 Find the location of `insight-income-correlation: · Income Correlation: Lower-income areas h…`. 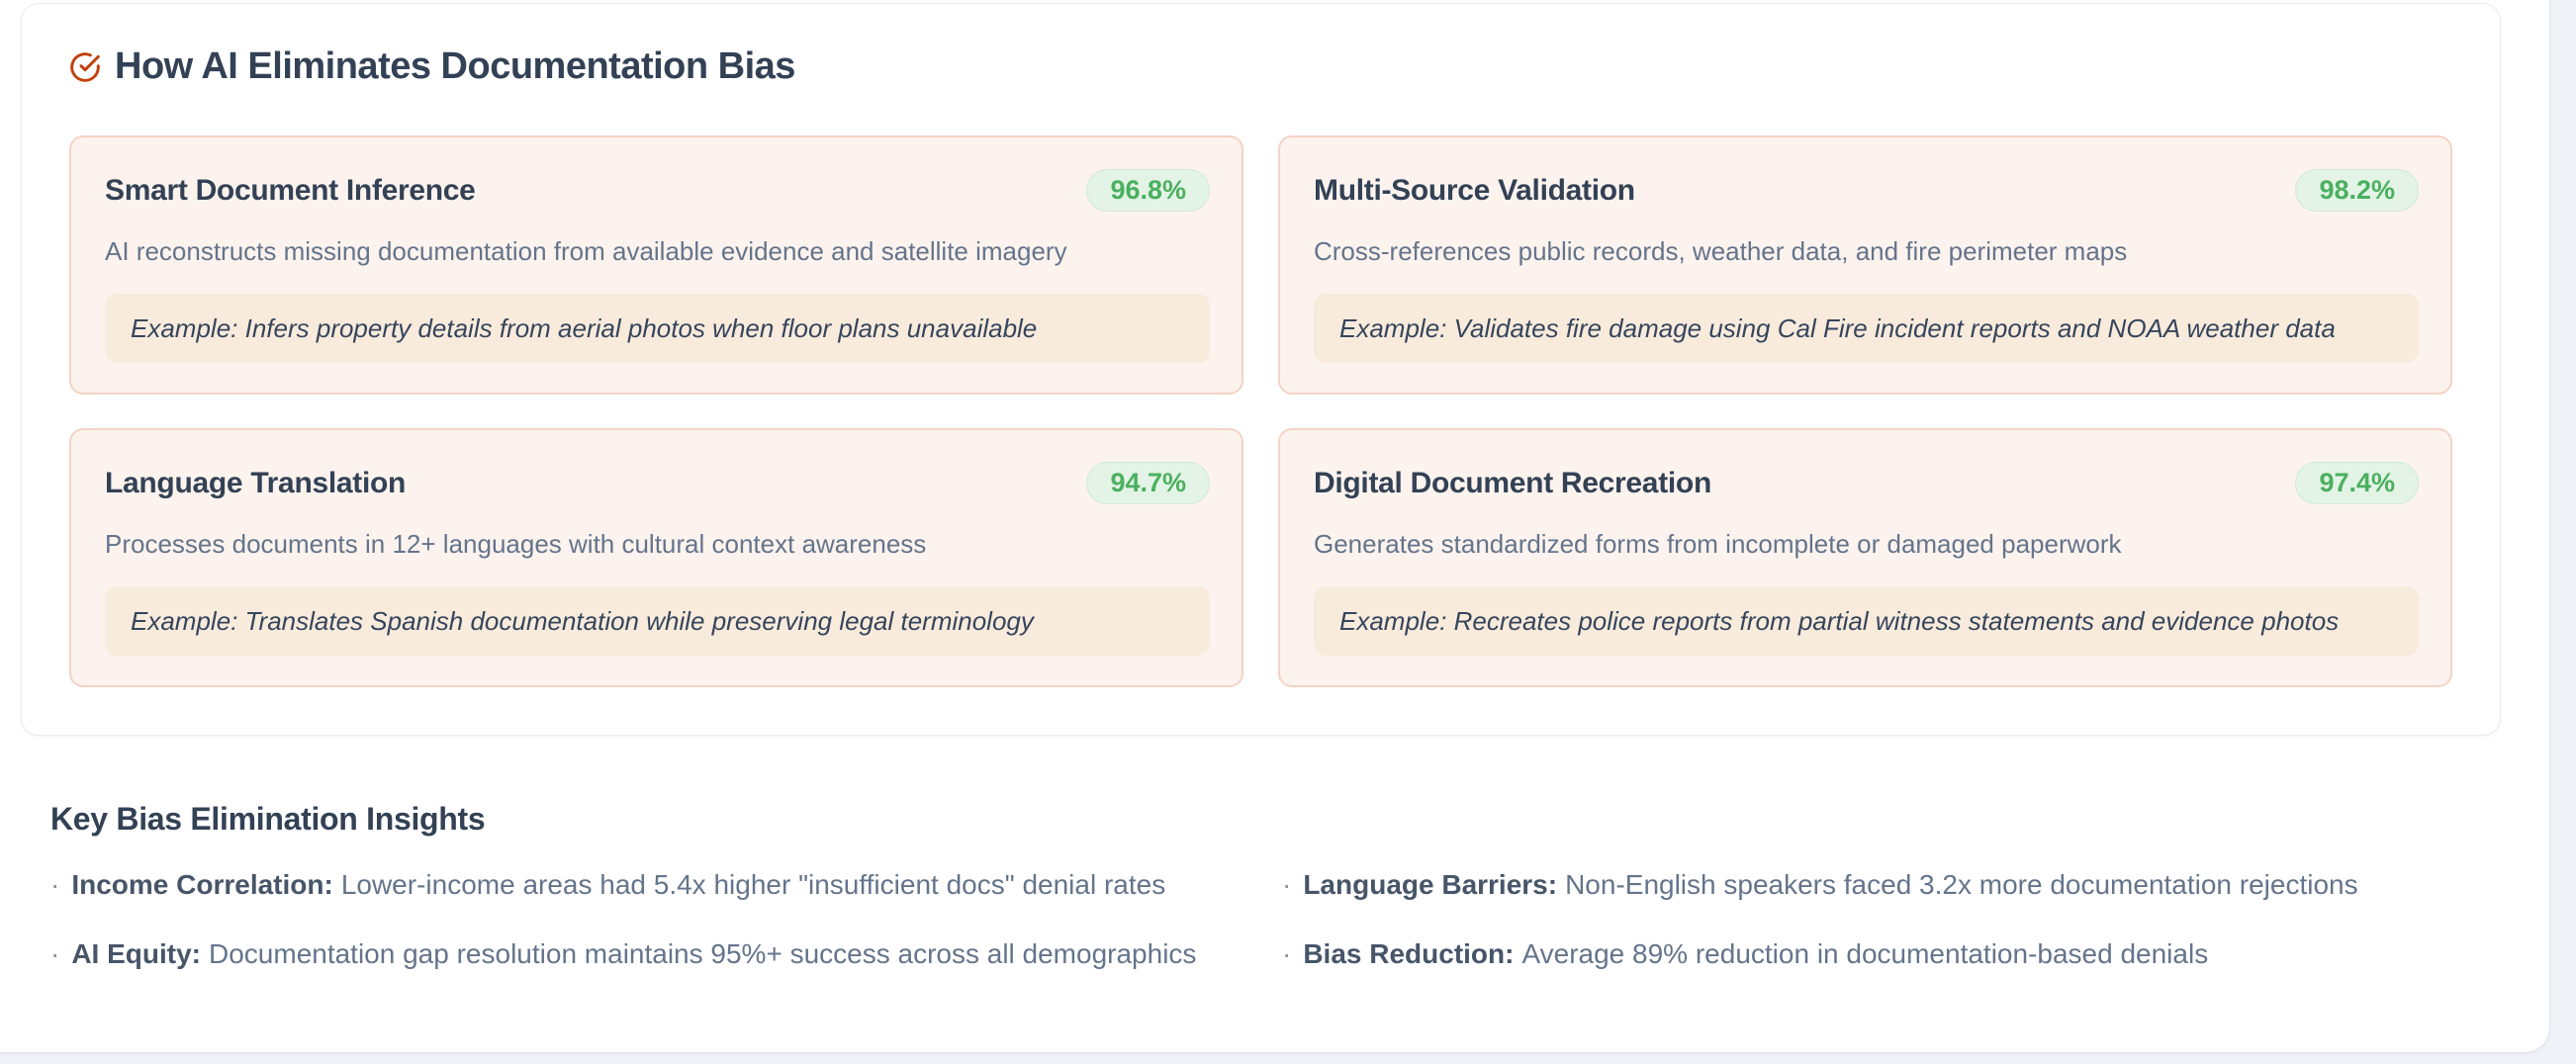

insight-income-correlation: · Income Correlation: Lower-income areas h… is located at coordinates (656, 885).